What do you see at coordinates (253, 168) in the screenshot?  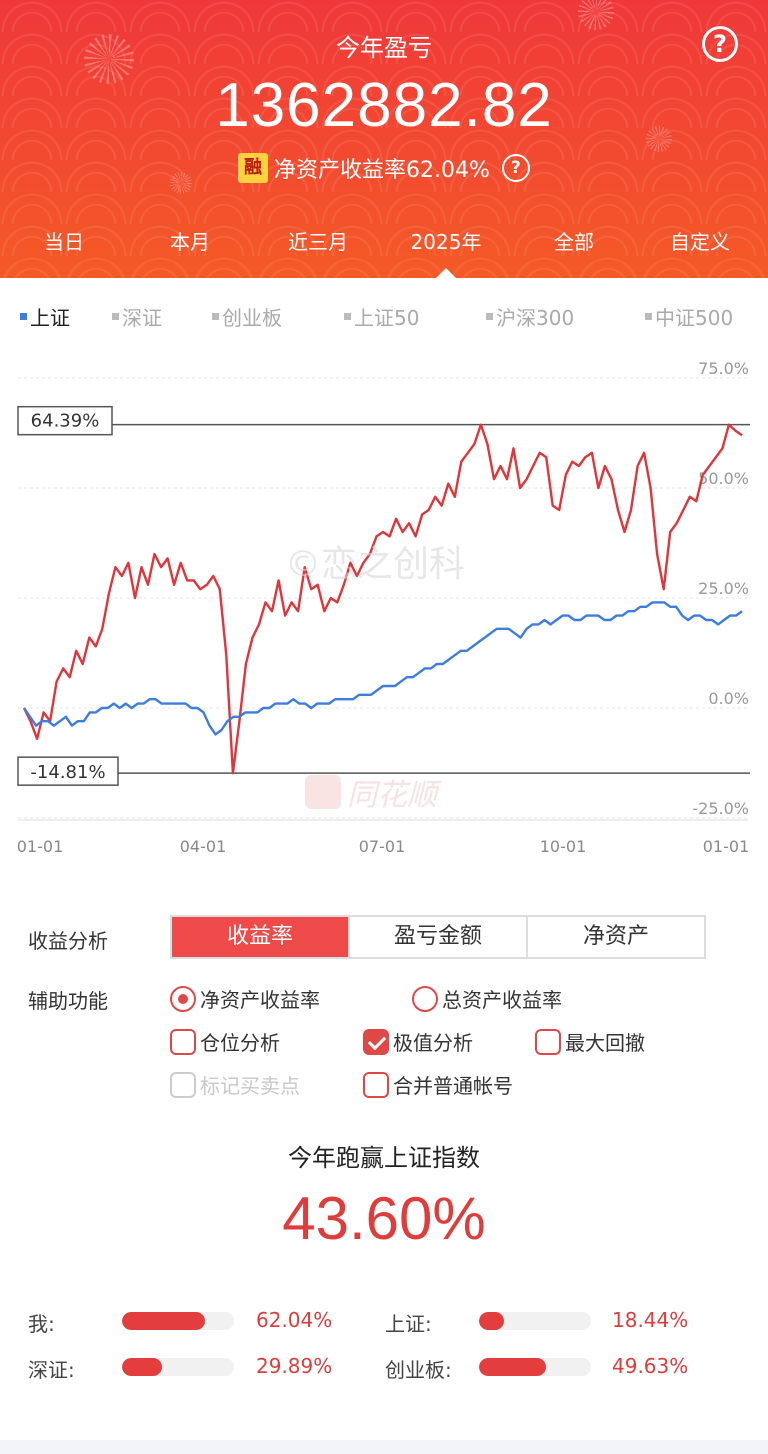 I see `margin-badge: 融` at bounding box center [253, 168].